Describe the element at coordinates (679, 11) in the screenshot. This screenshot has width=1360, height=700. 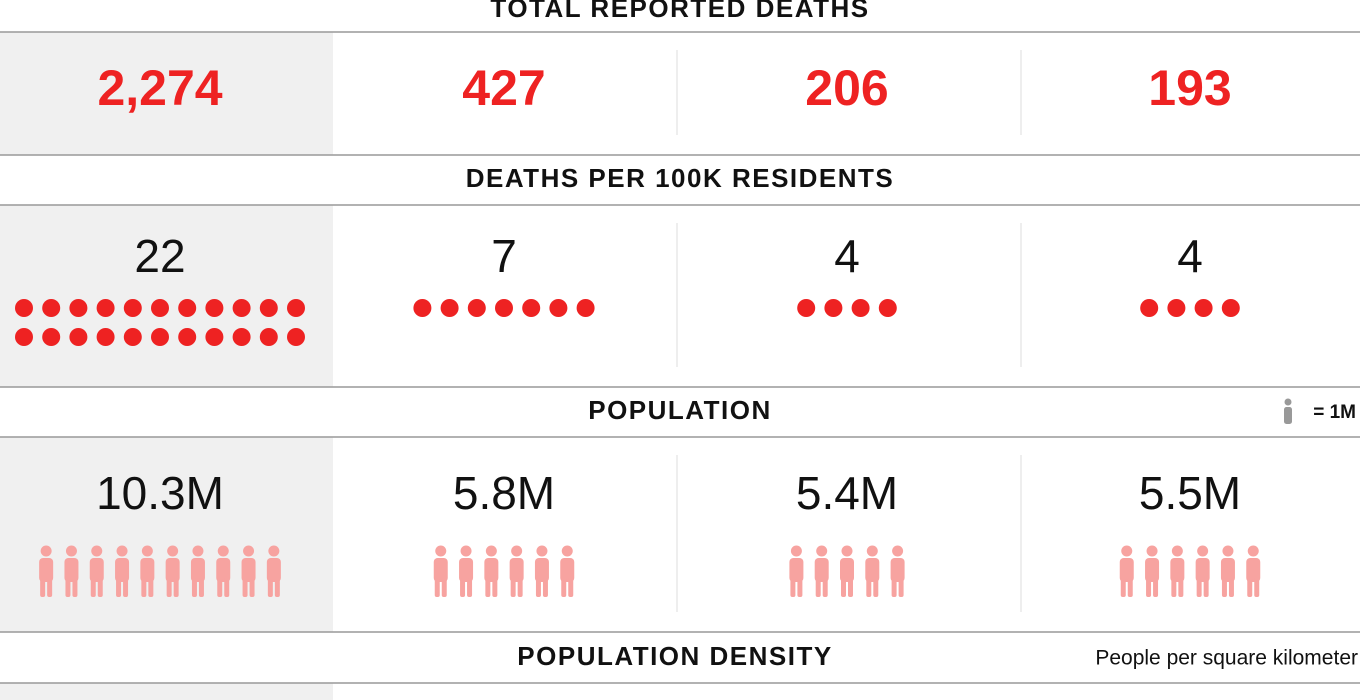
I see `section-title: TOTAL REPORTED DEATHS` at that location.